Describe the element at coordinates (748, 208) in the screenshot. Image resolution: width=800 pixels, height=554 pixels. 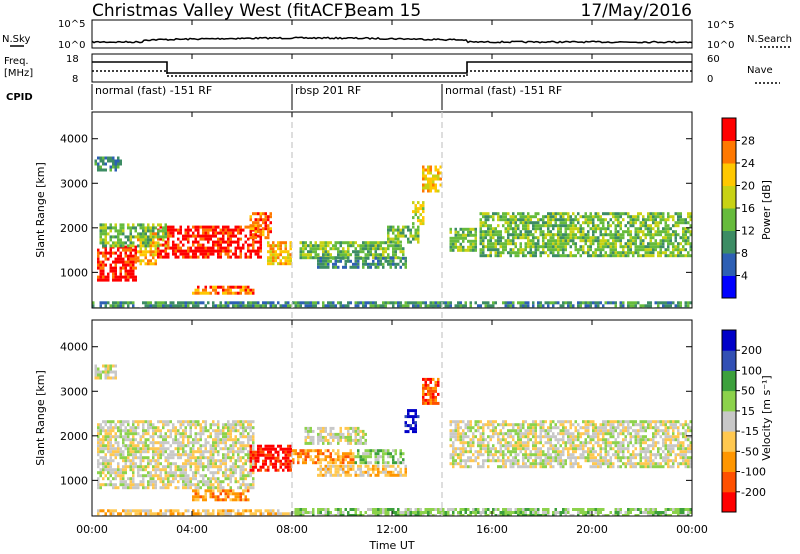
I see `colorbar-tick-label: 16` at that location.